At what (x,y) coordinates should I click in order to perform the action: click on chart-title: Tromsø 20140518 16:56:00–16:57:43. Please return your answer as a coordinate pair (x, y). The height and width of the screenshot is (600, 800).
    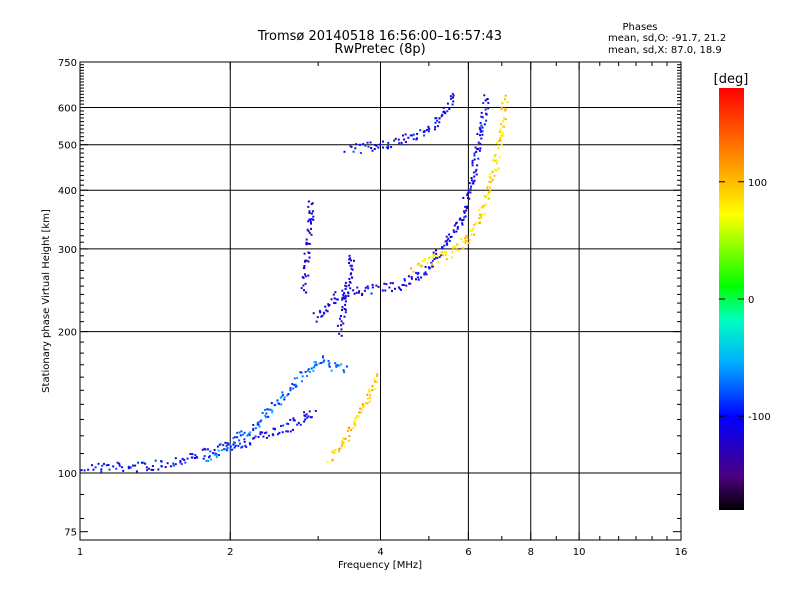
    Looking at the image, I should click on (379, 36).